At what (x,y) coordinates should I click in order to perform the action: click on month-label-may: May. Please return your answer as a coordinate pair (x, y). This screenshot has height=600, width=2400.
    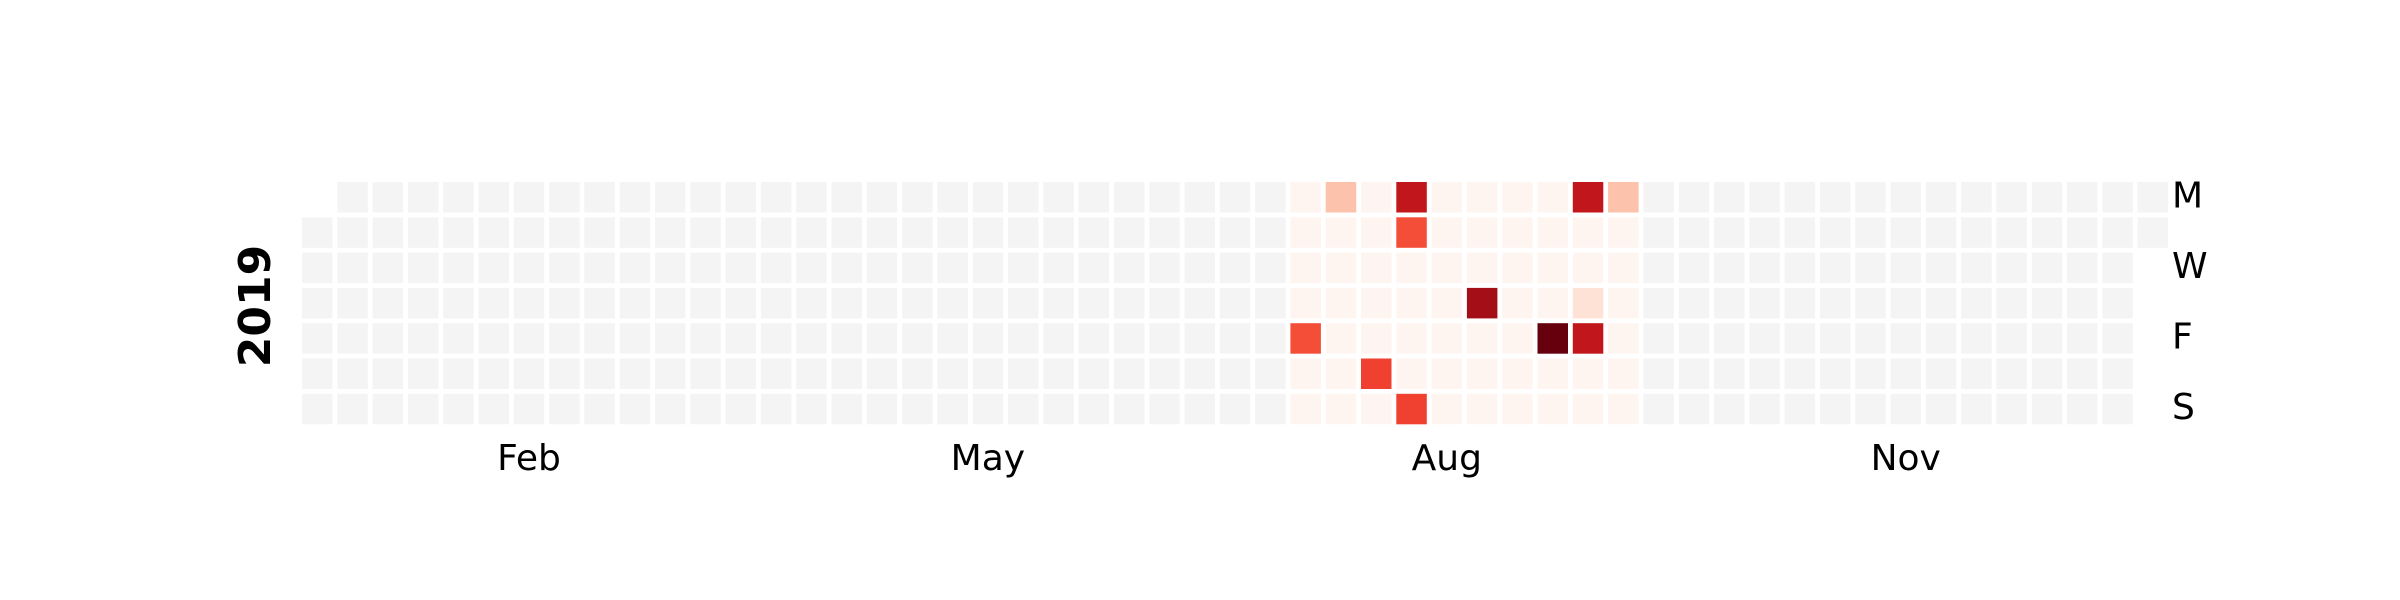
    Looking at the image, I should click on (988, 458).